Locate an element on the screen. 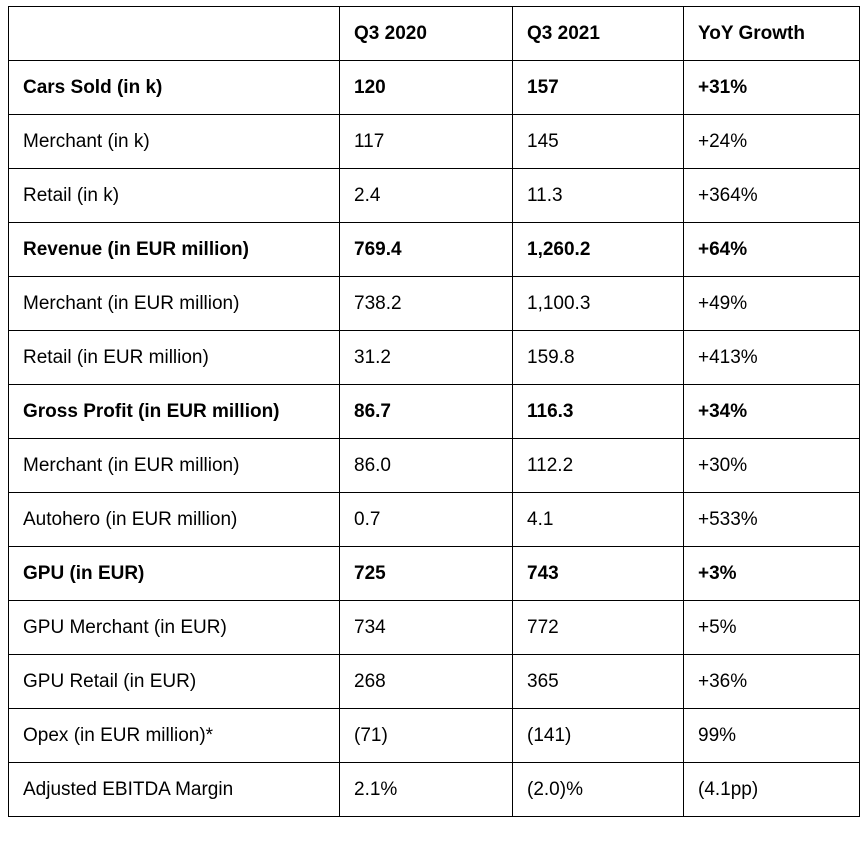  header-cell-q3-2020: Q3 2020 is located at coordinates (426, 33).